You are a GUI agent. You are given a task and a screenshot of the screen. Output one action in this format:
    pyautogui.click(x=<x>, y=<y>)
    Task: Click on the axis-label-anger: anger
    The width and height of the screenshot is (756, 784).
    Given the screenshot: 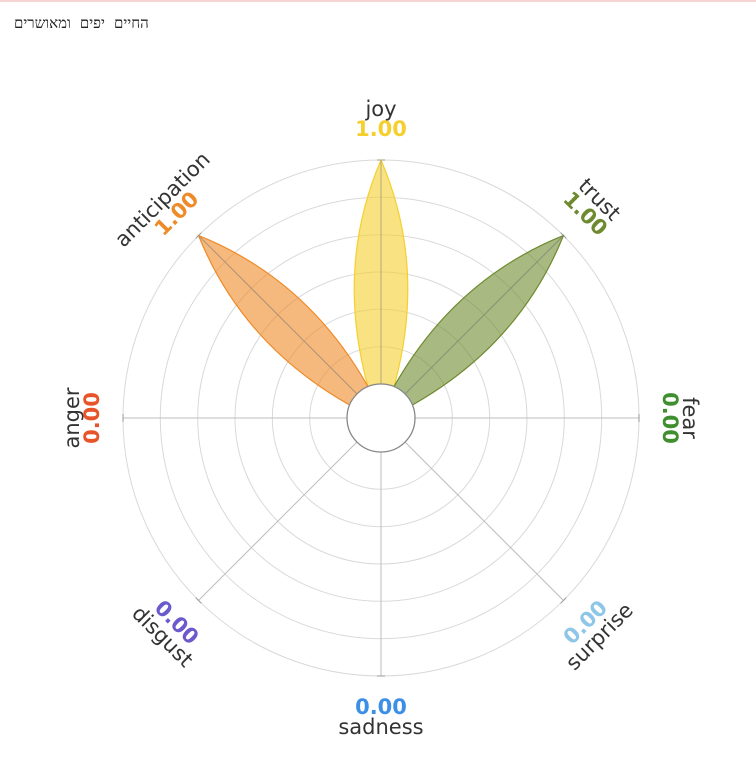 What is the action you would take?
    pyautogui.click(x=72, y=417)
    